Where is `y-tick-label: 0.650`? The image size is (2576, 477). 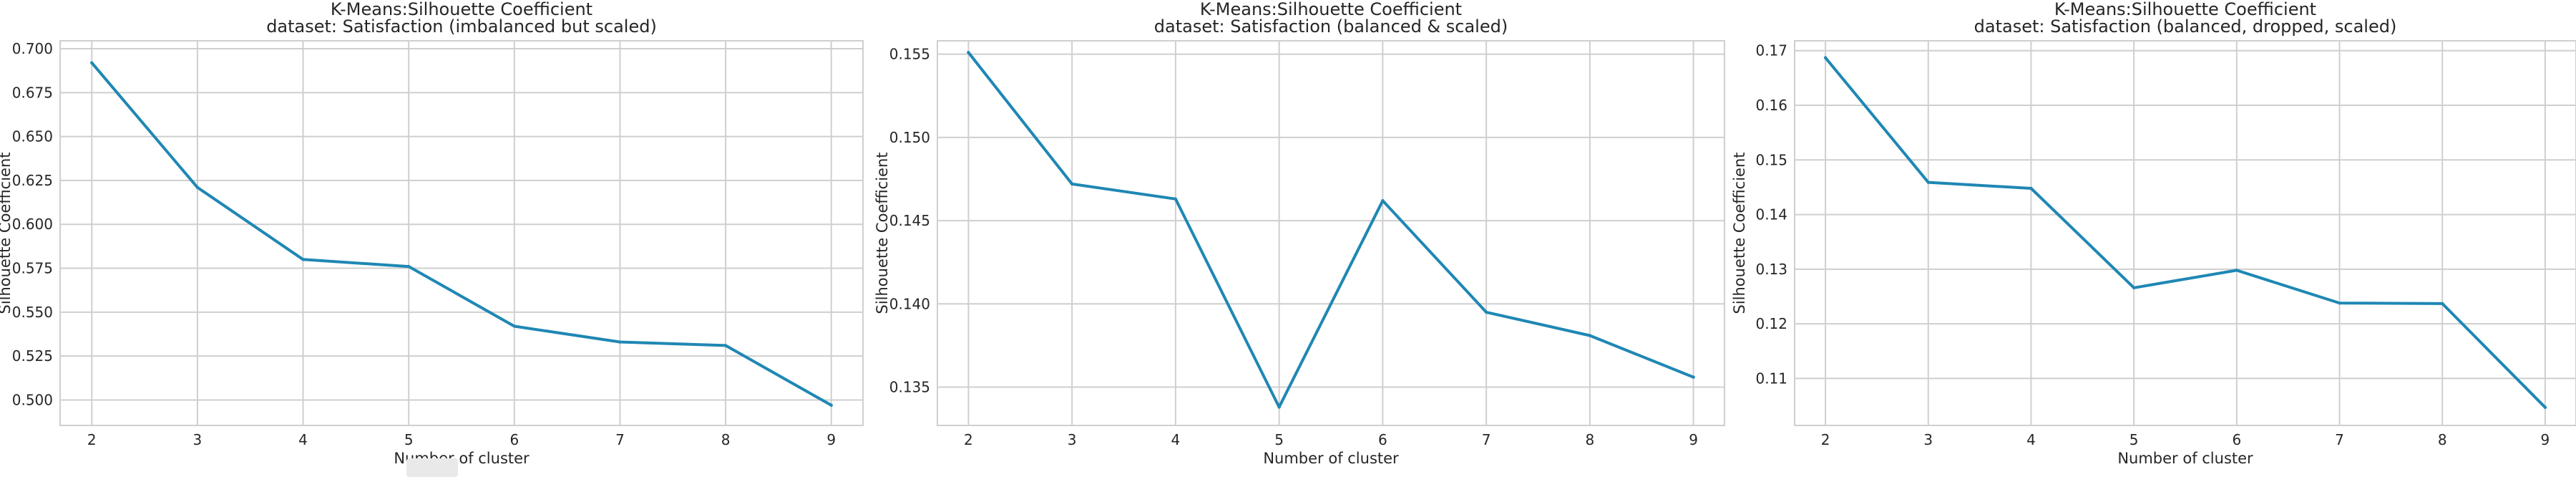
y-tick-label: 0.650 is located at coordinates (32, 136).